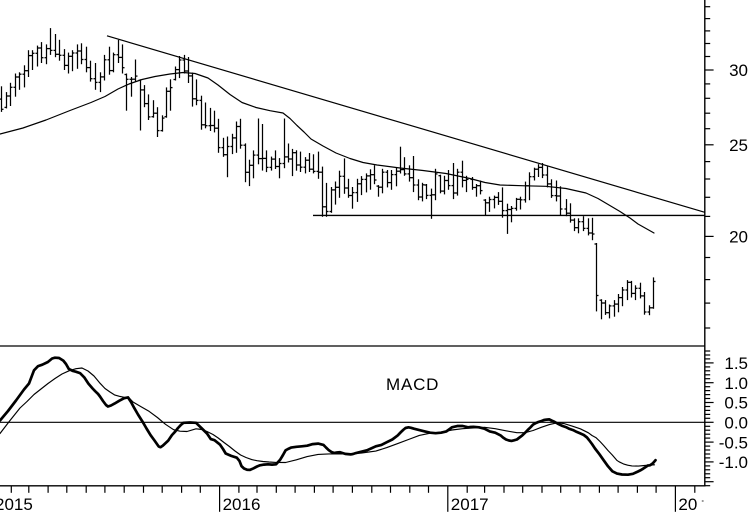 Image resolution: width=752 pixels, height=516 pixels. I want to click on svg-text: 0.5, so click(736, 403).